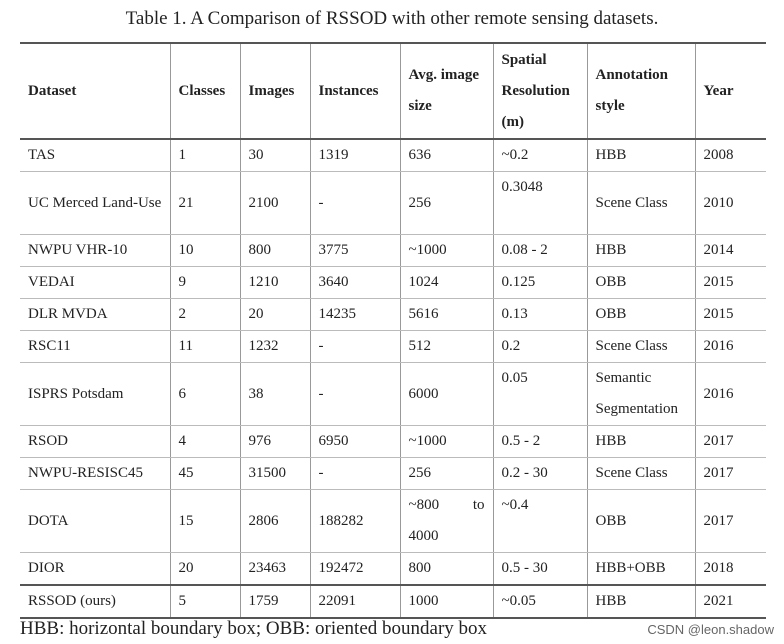 This screenshot has height=644, width=784. What do you see at coordinates (275, 394) in the screenshot?
I see `table-cell: 38` at bounding box center [275, 394].